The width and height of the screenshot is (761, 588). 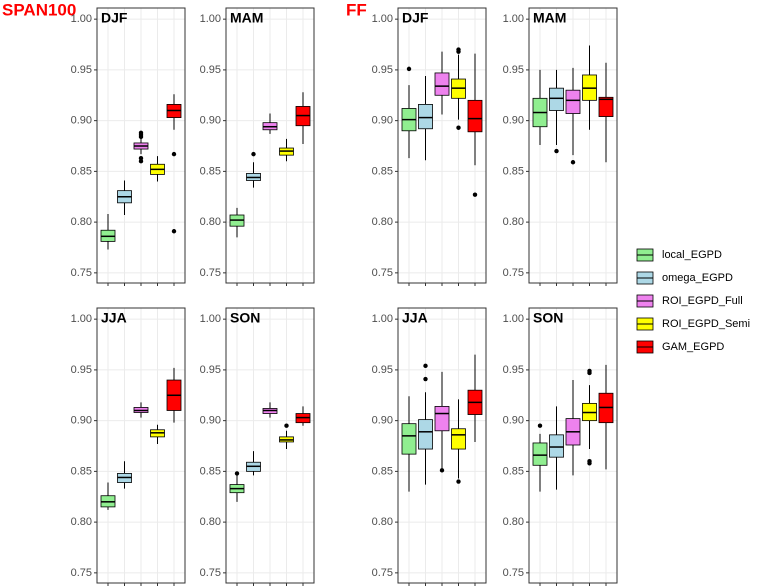 What do you see at coordinates (697, 278) in the screenshot?
I see `legend-label: omega_EGPD` at bounding box center [697, 278].